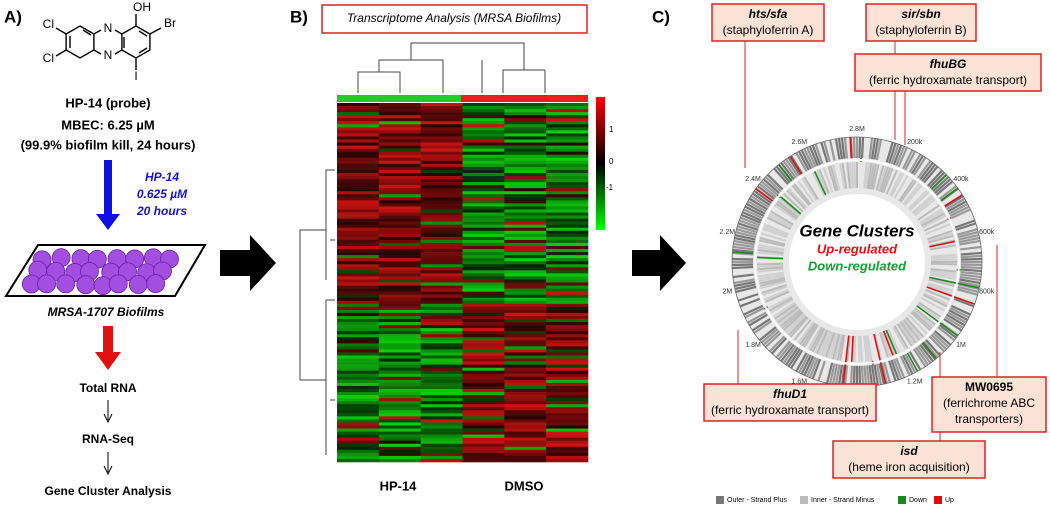  Describe the element at coordinates (108, 464) in the screenshot. I see `step-arrow` at that location.